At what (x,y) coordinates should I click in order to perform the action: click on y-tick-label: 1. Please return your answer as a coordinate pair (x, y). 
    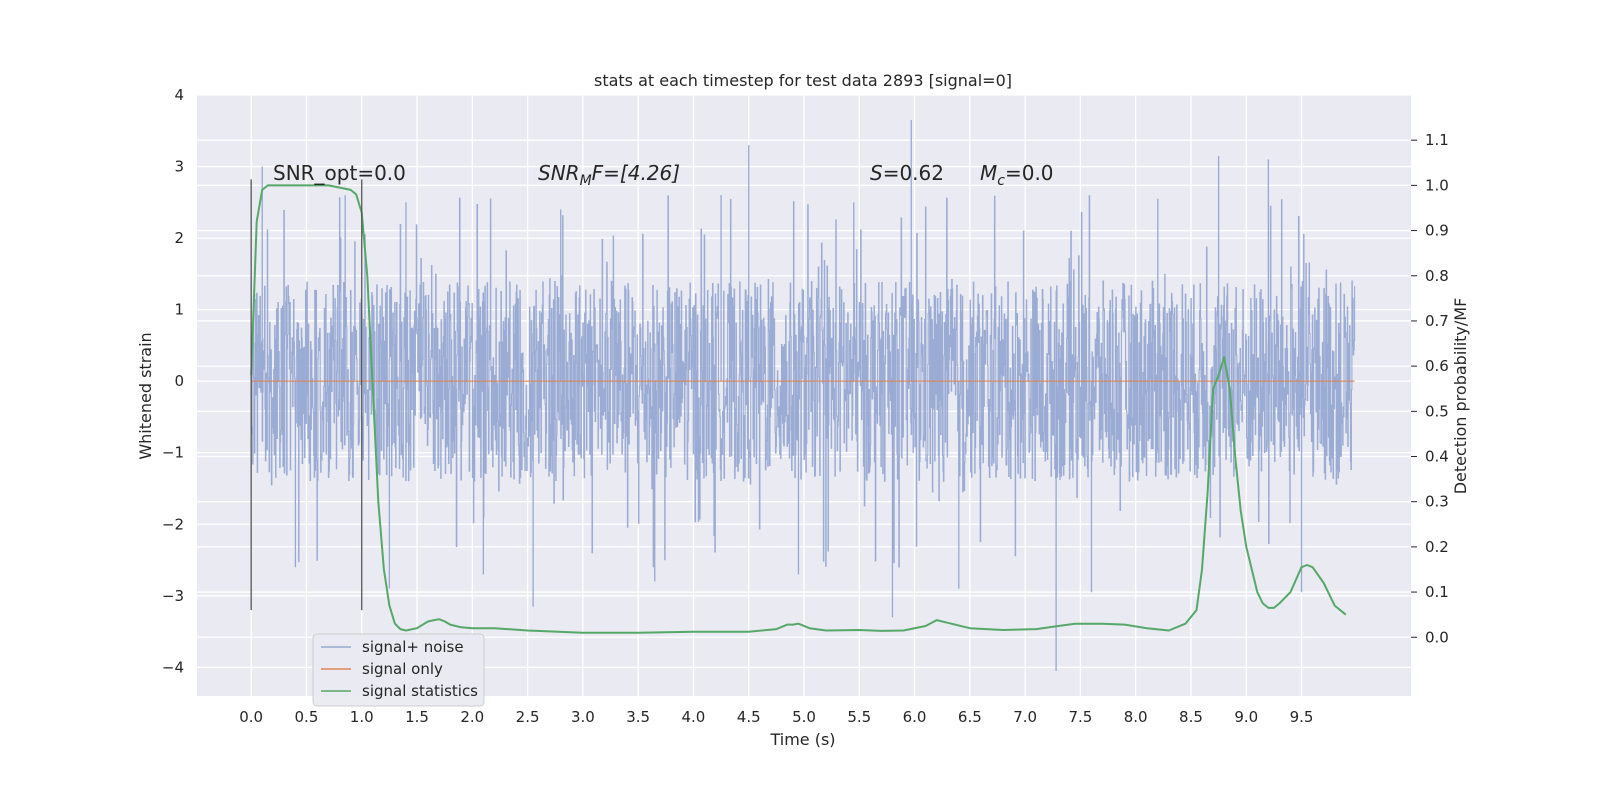
    Looking at the image, I should click on (179, 310).